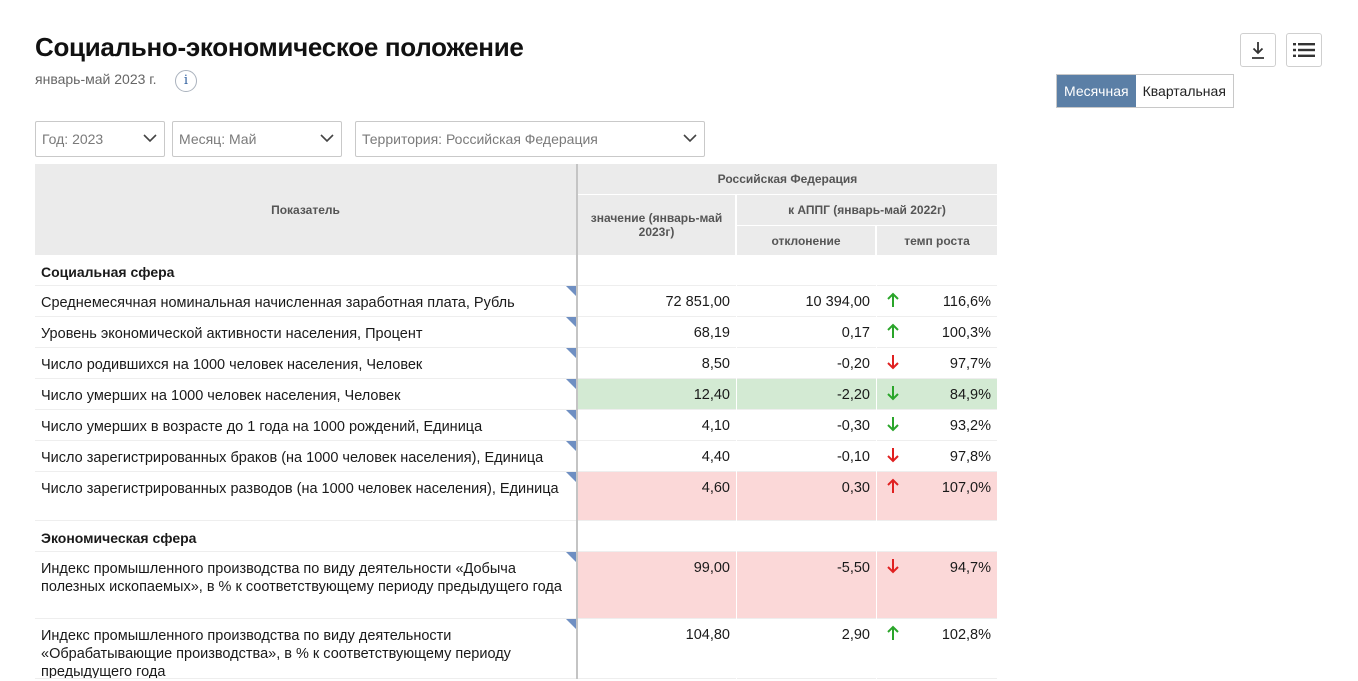  Describe the element at coordinates (697, 302) in the screenshot. I see `indicator-value: 72 851,00` at that location.